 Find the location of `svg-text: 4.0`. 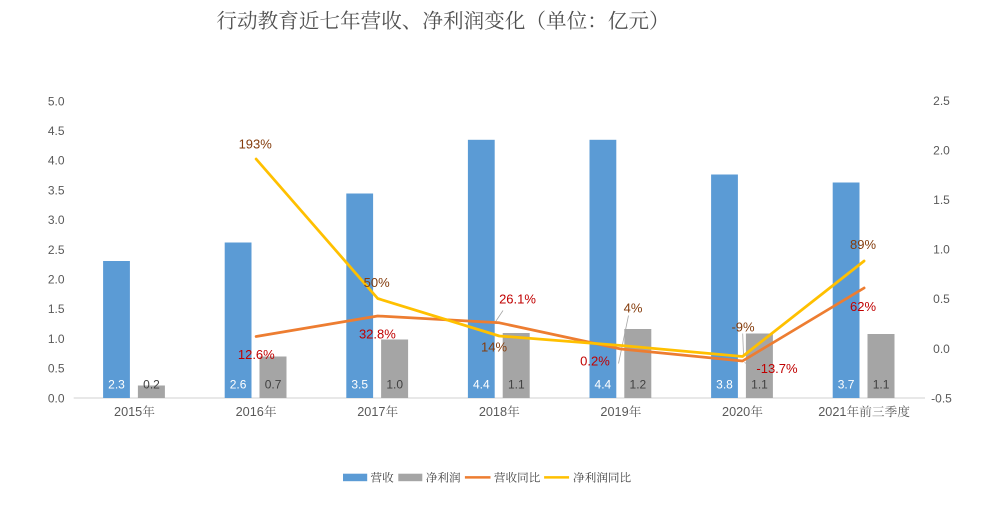

svg-text: 4.0 is located at coordinates (56, 161).